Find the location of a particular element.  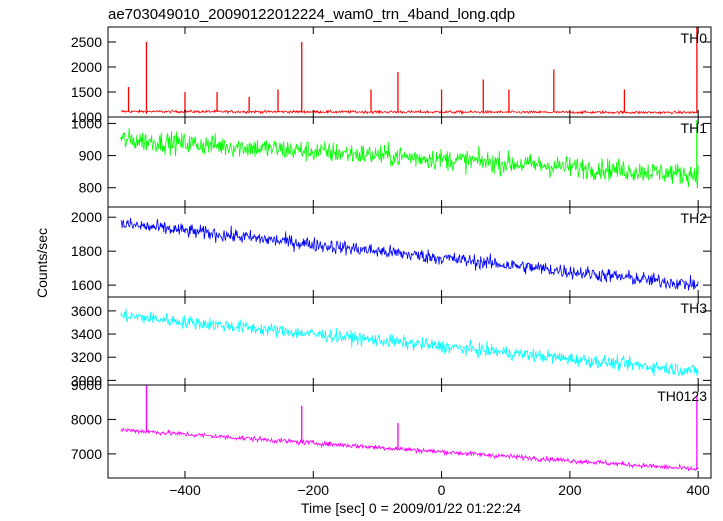

y-tick-label: 3400 is located at coordinates (86, 334).